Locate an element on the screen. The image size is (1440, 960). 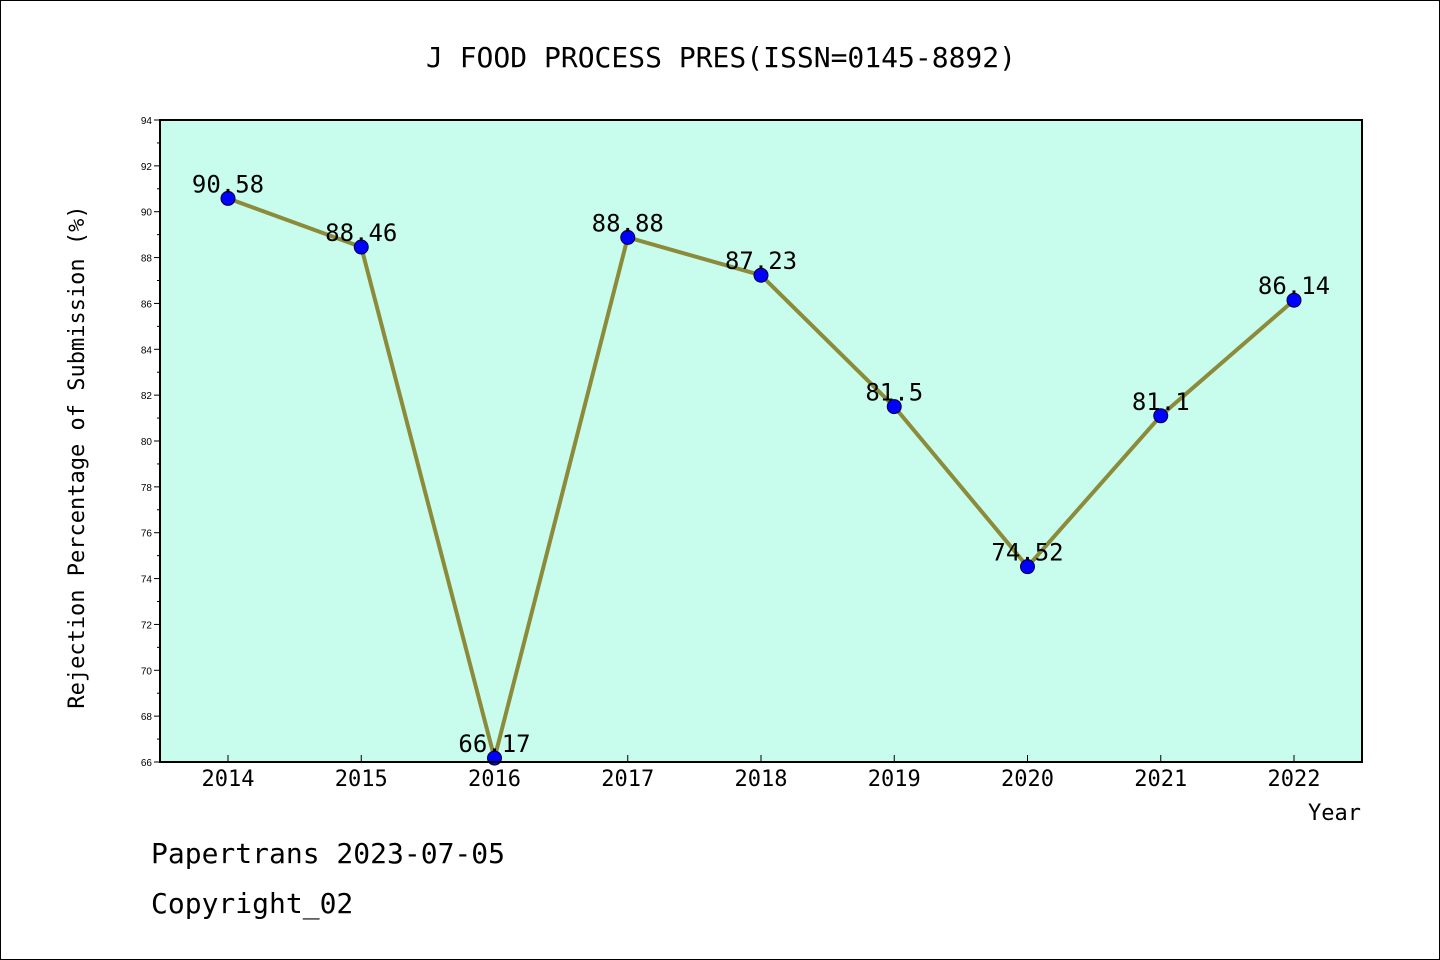
x-tick-label: 2021 is located at coordinates (1160, 779).